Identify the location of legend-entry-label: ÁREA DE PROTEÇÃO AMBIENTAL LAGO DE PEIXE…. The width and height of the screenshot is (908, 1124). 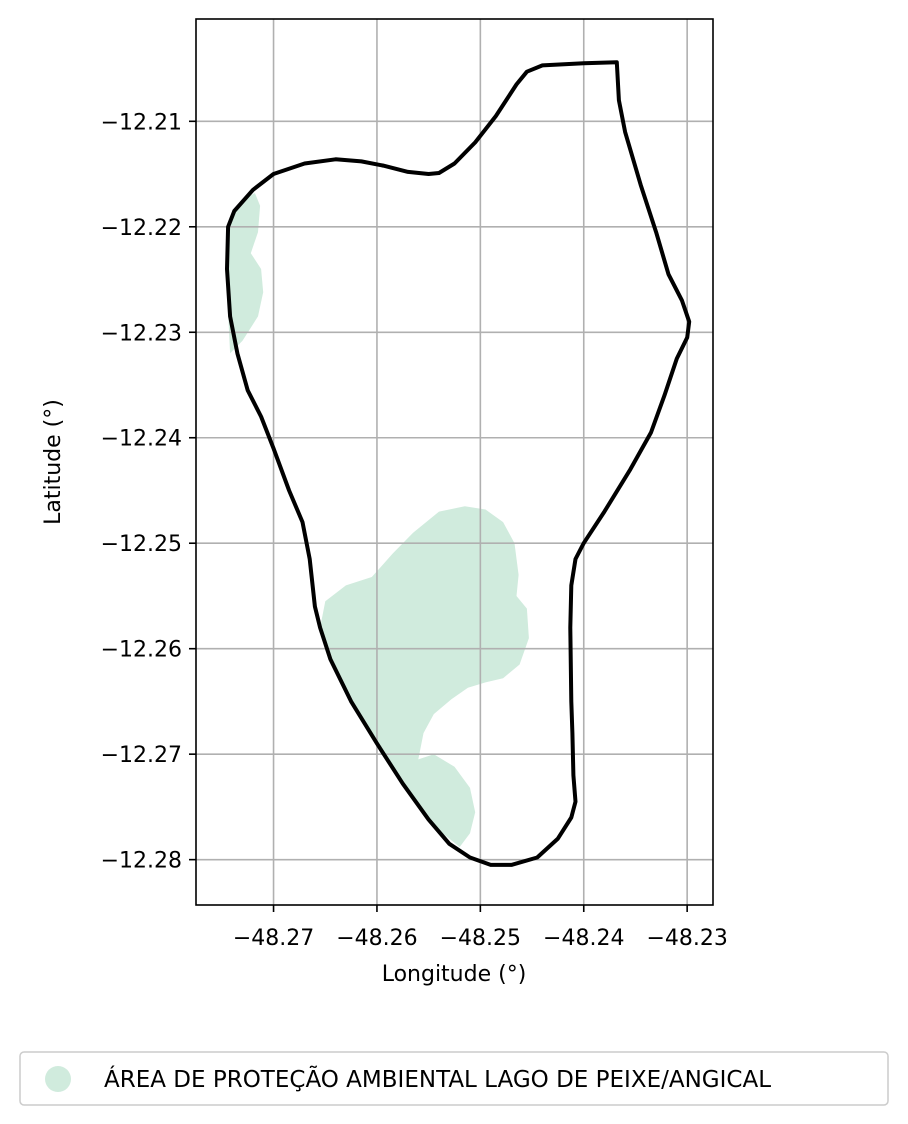
(437, 1079).